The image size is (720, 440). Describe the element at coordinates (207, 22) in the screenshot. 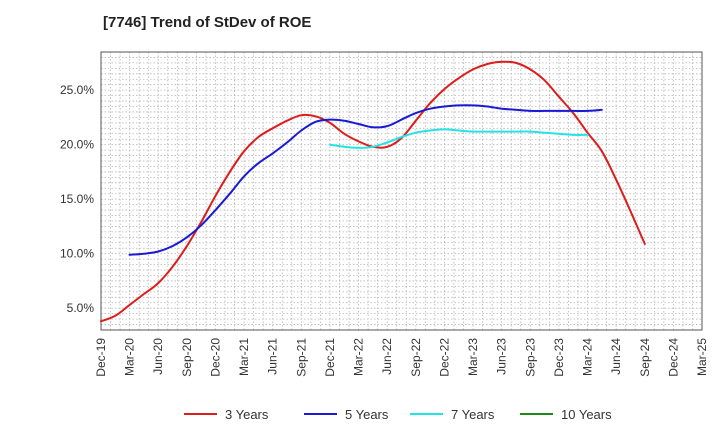

I see `chart-title: [7746] Trend of StDev of ROE` at that location.